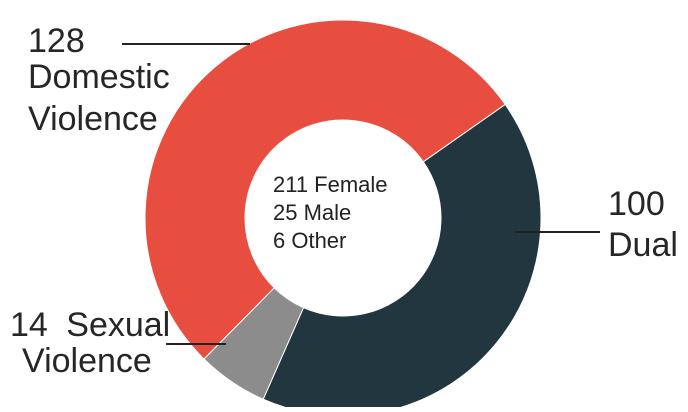 Image resolution: width=688 pixels, height=412 pixels. I want to click on slice-label-sexual-line1: 14 Sexual, so click(90, 325).